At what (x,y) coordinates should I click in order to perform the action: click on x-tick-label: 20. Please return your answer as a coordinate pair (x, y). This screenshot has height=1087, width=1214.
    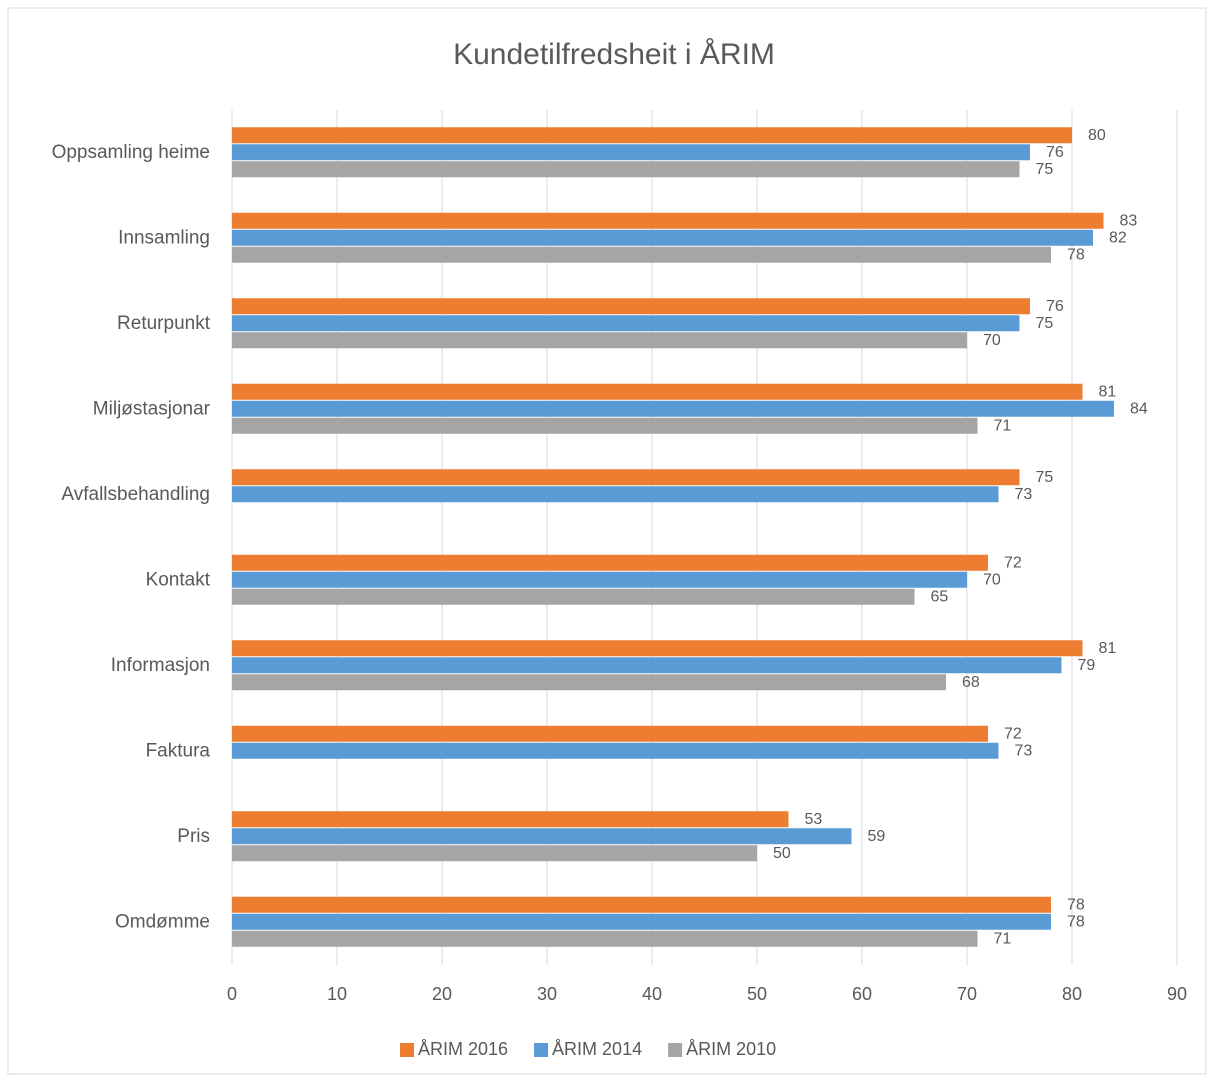
    Looking at the image, I should click on (442, 994).